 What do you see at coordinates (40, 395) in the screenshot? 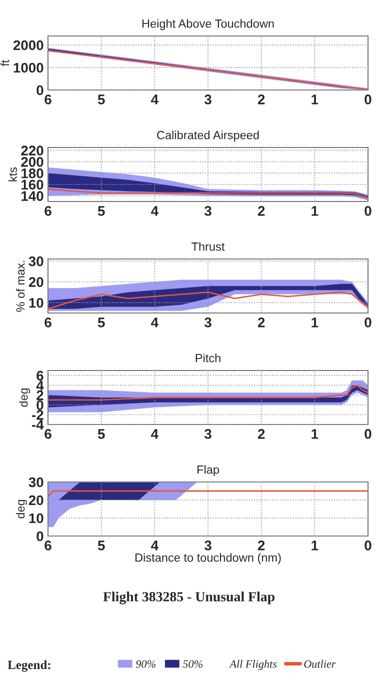
I see `y-tick-label: 2` at bounding box center [40, 395].